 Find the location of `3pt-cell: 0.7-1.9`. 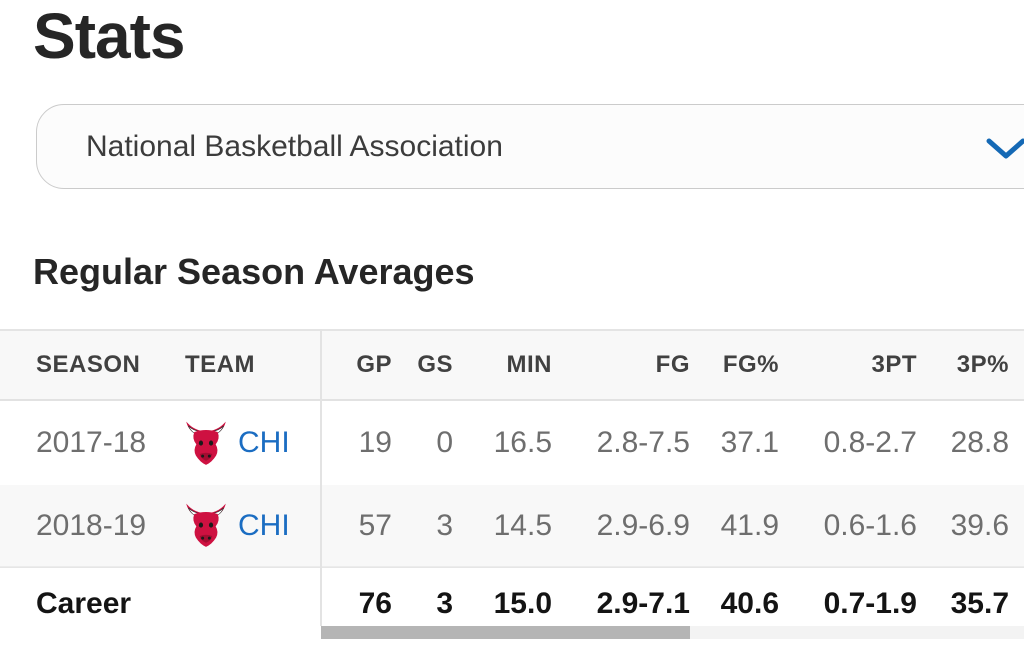

3pt-cell: 0.7-1.9 is located at coordinates (870, 604).